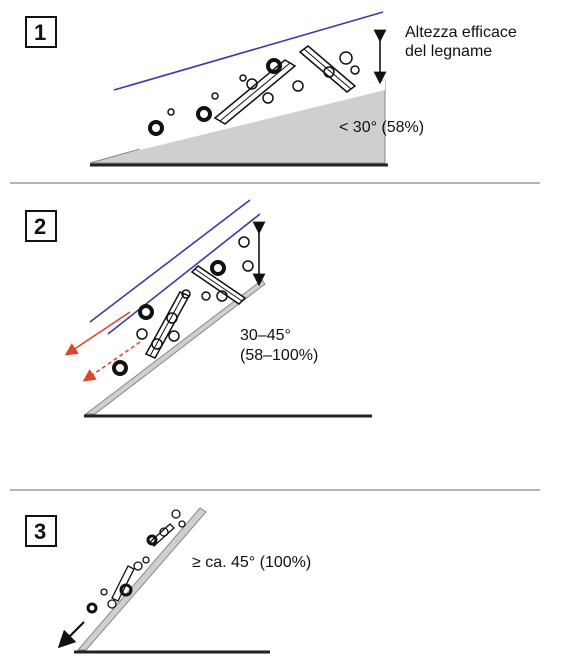  I want to click on panel-1-blue-line, so click(248, 51).